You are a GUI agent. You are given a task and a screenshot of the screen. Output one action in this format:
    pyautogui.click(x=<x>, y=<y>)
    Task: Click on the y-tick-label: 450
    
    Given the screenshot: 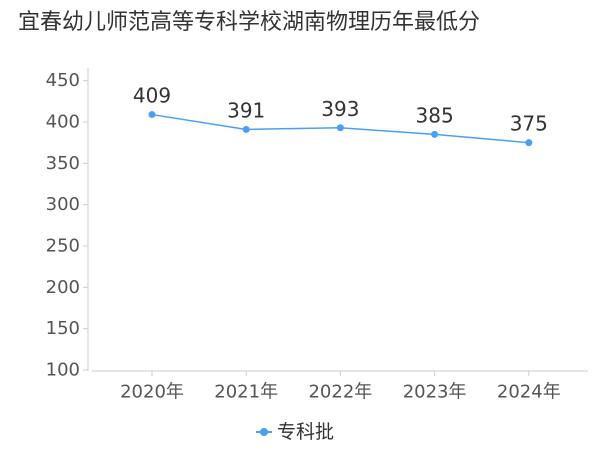 What is the action you would take?
    pyautogui.click(x=63, y=80)
    